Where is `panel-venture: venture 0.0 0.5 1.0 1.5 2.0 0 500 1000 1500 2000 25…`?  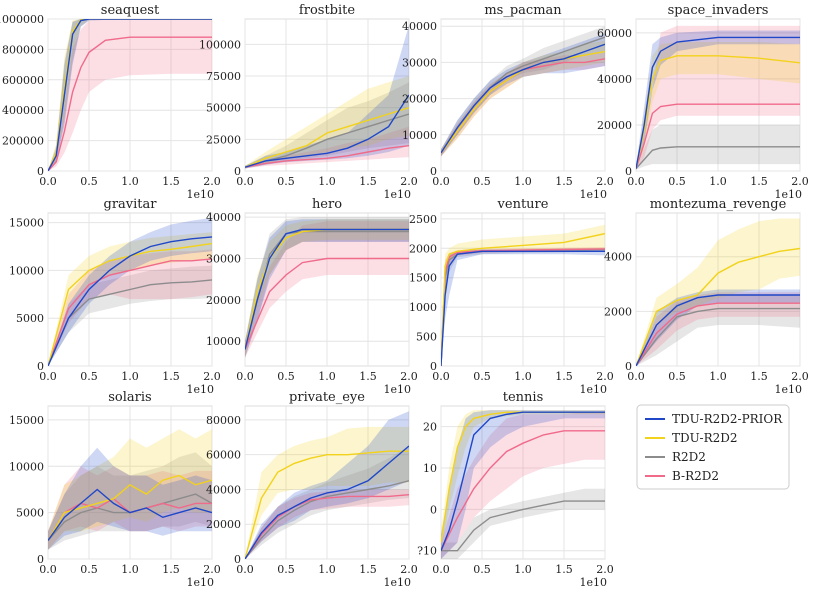
panel-venture: venture 0.0 0.5 1.0 1.5 2.0 0 500 1000 1500 2000 25… is located at coordinates (511, 296).